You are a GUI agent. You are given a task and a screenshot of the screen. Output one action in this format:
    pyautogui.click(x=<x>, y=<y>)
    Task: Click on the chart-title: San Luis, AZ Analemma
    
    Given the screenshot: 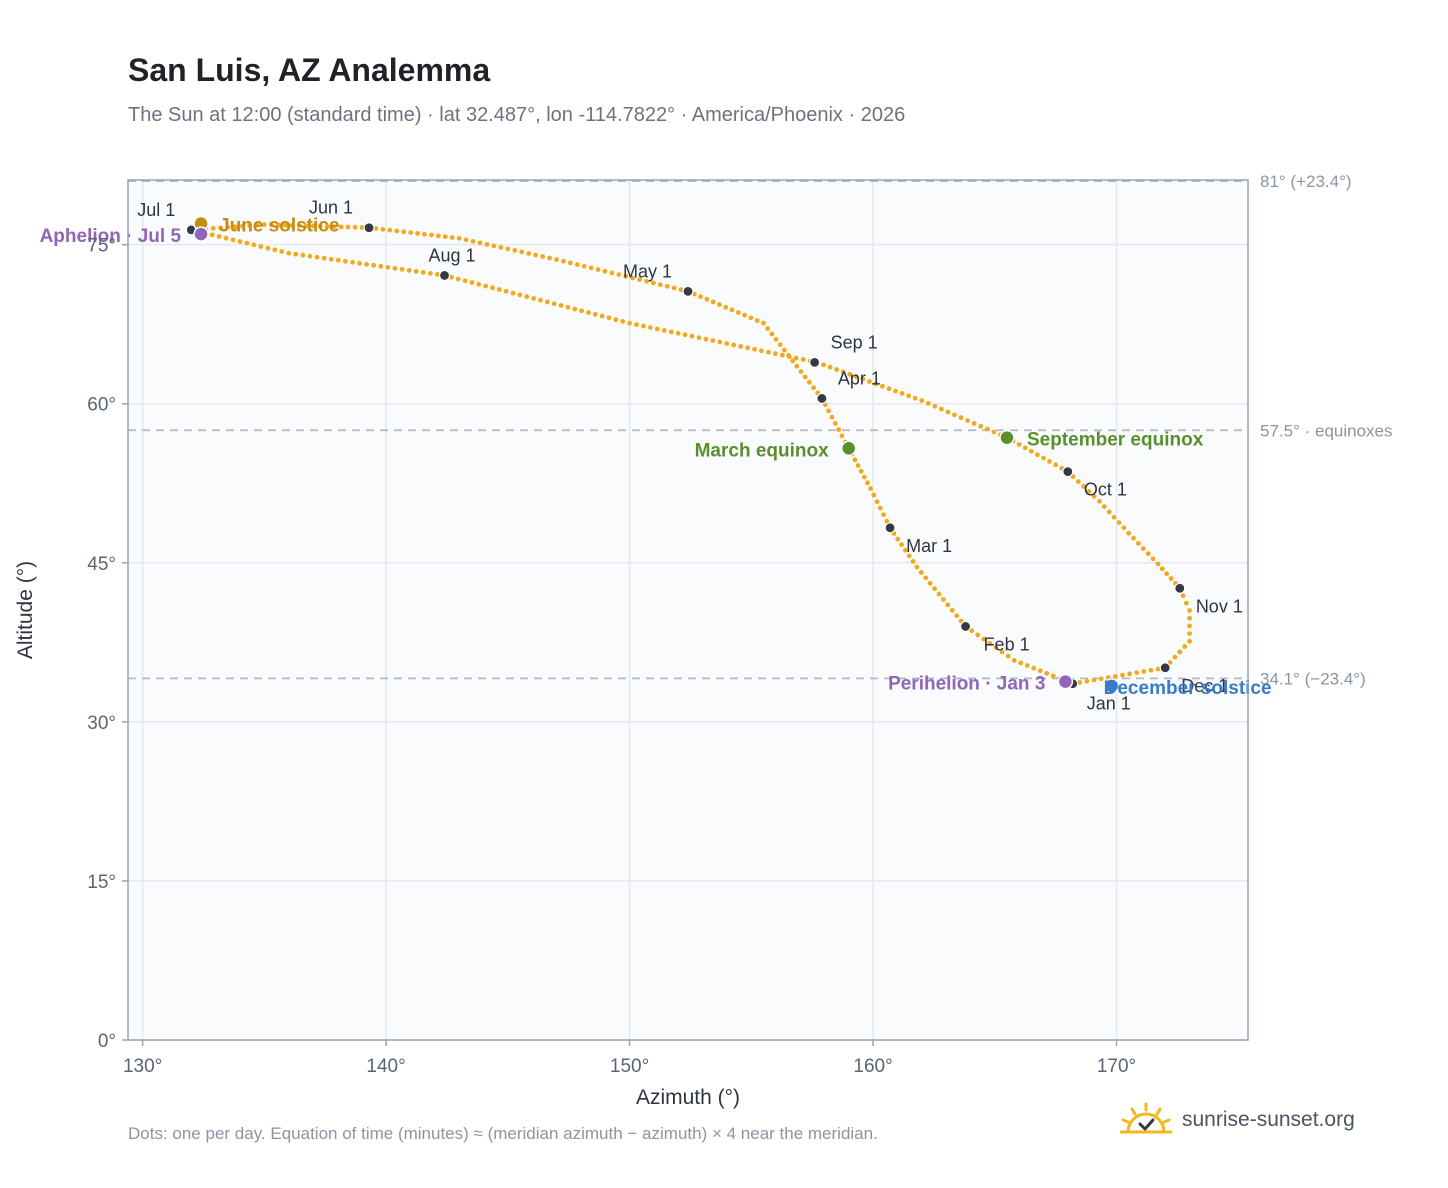 What is the action you would take?
    pyautogui.click(x=309, y=70)
    